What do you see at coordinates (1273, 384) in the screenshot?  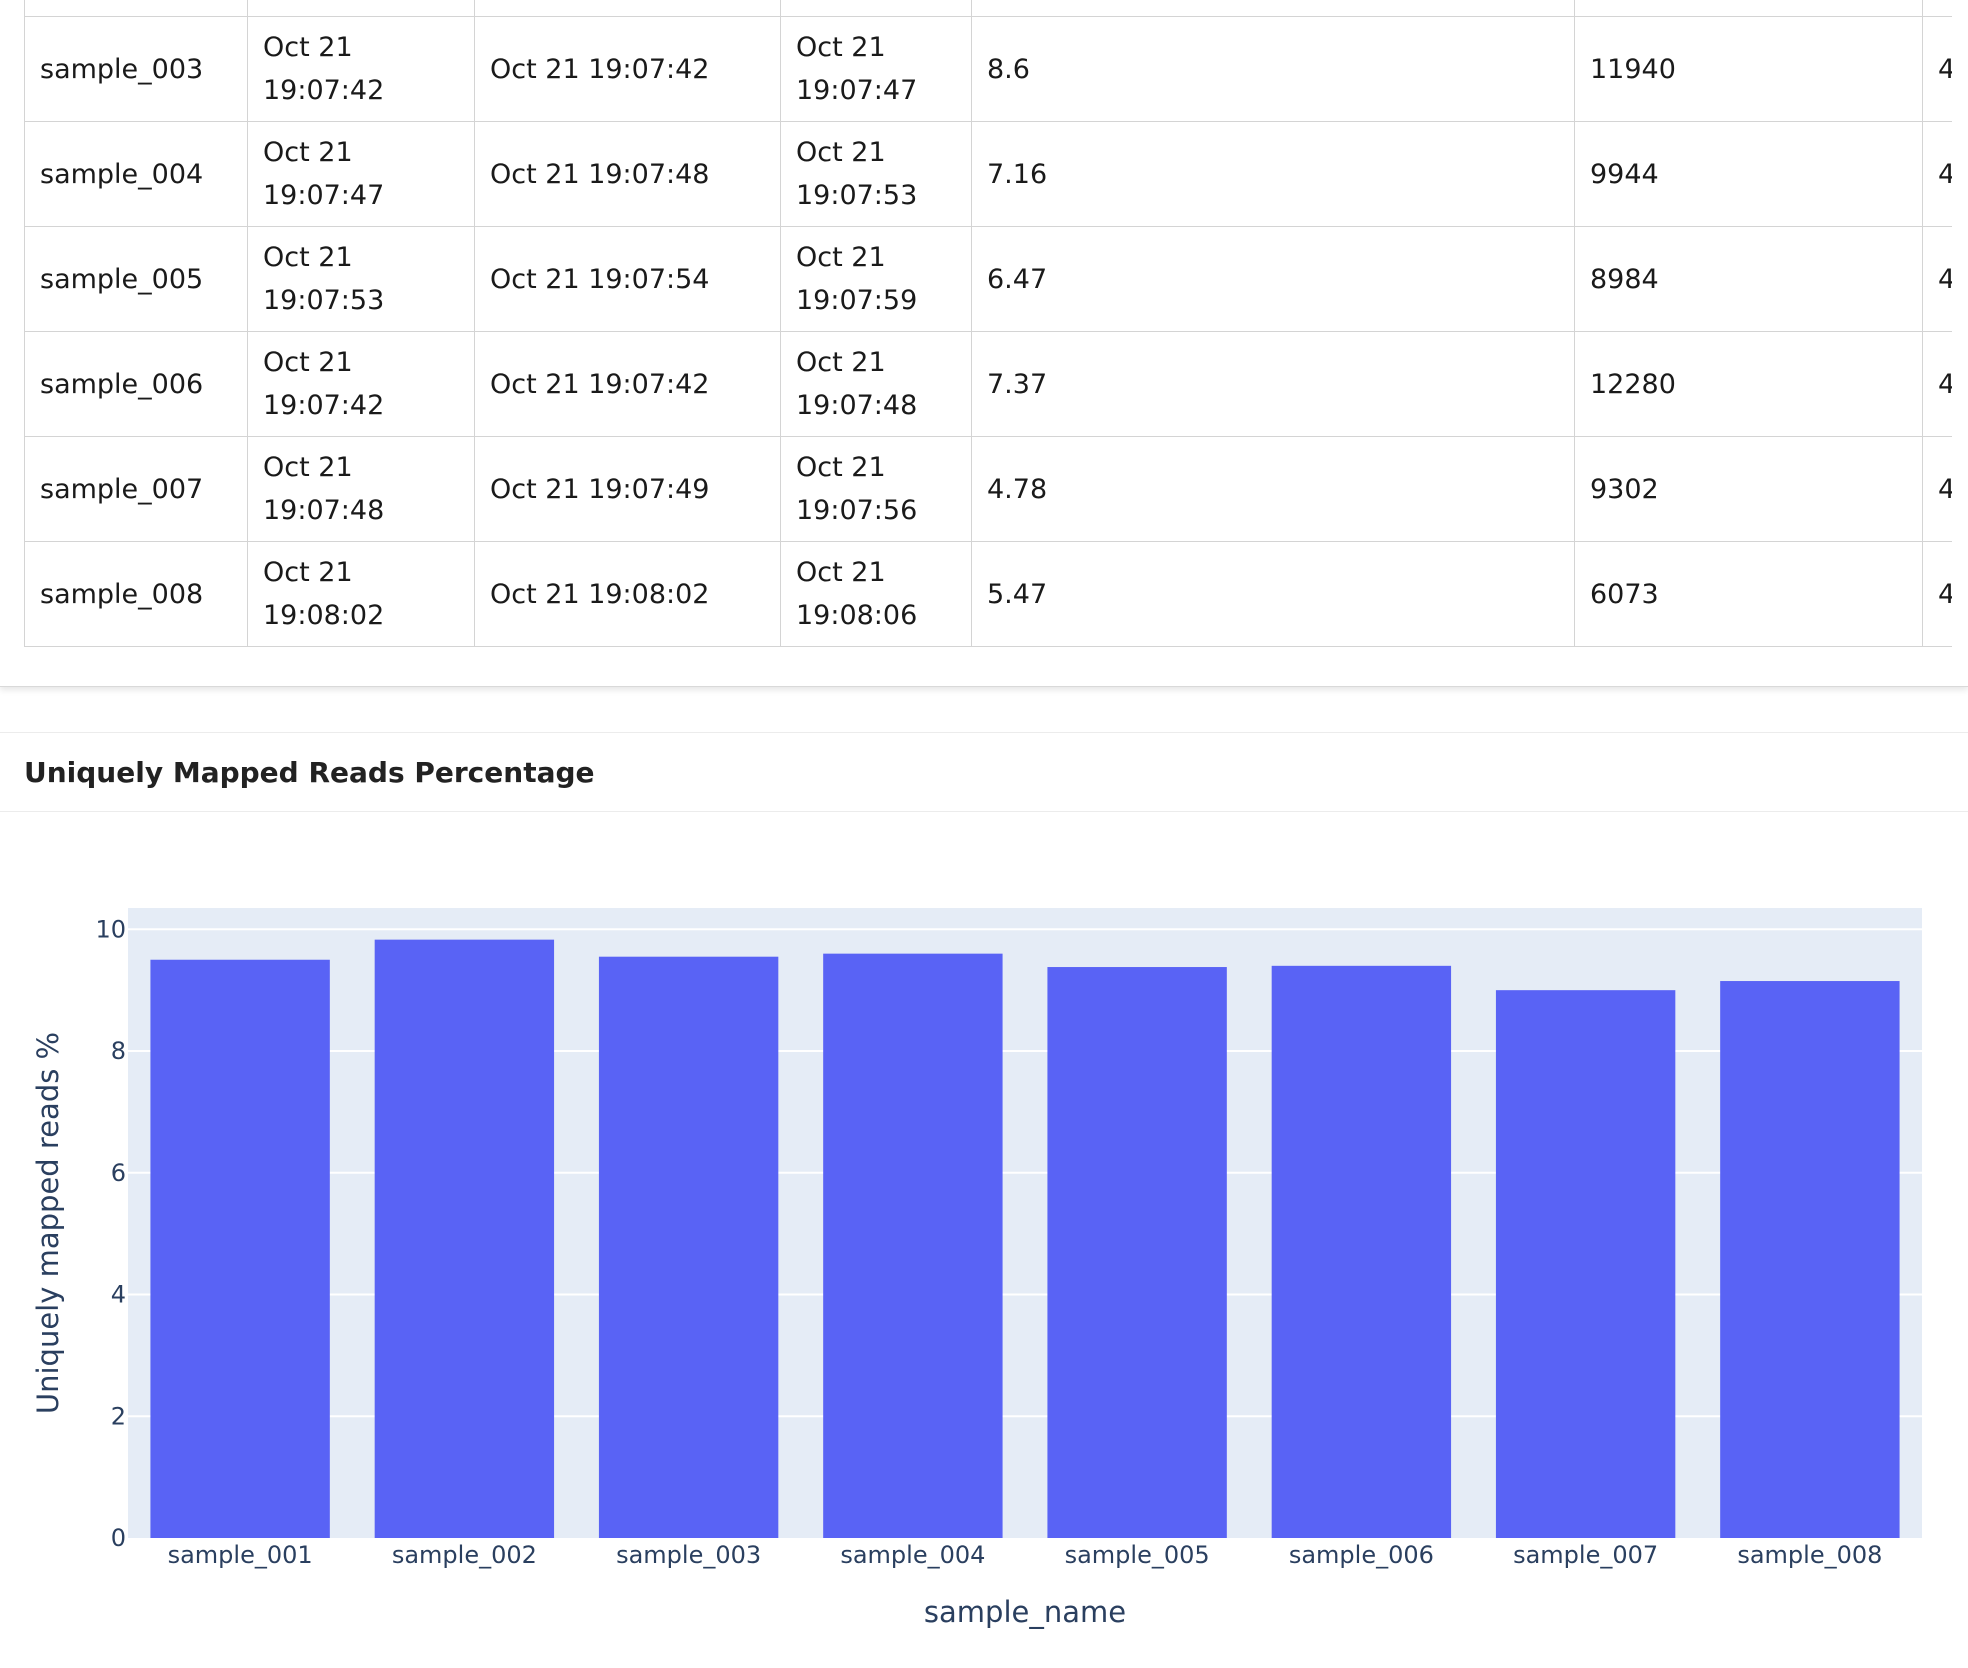 I see `cell-duration: 7.37` at bounding box center [1273, 384].